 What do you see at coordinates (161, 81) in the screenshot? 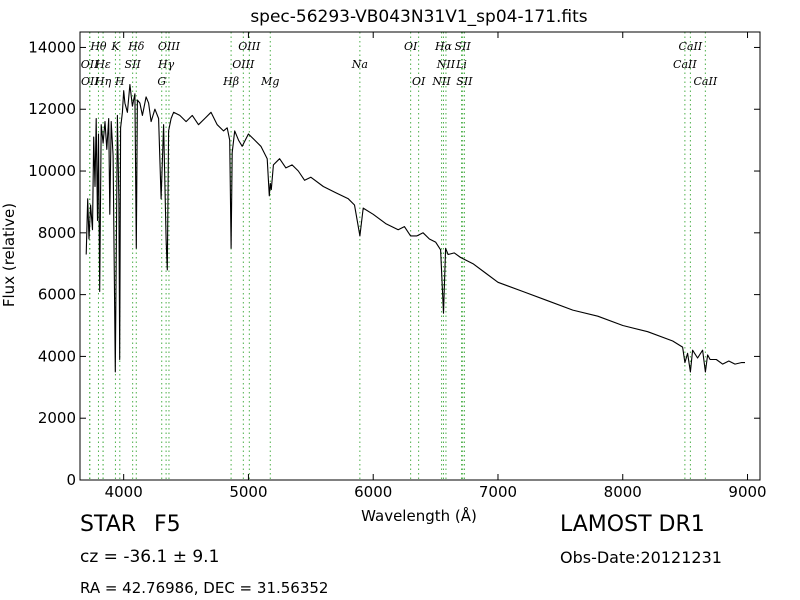
I see `line-marker-label: G` at bounding box center [161, 81].